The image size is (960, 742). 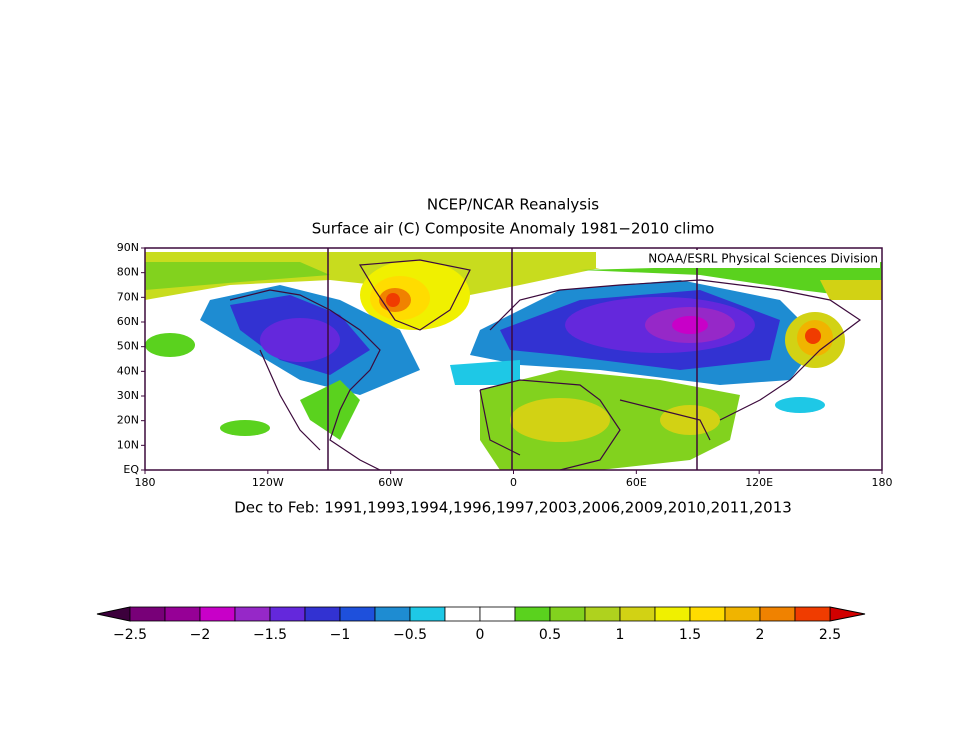 I want to click on credit-box, so click(x=738, y=259).